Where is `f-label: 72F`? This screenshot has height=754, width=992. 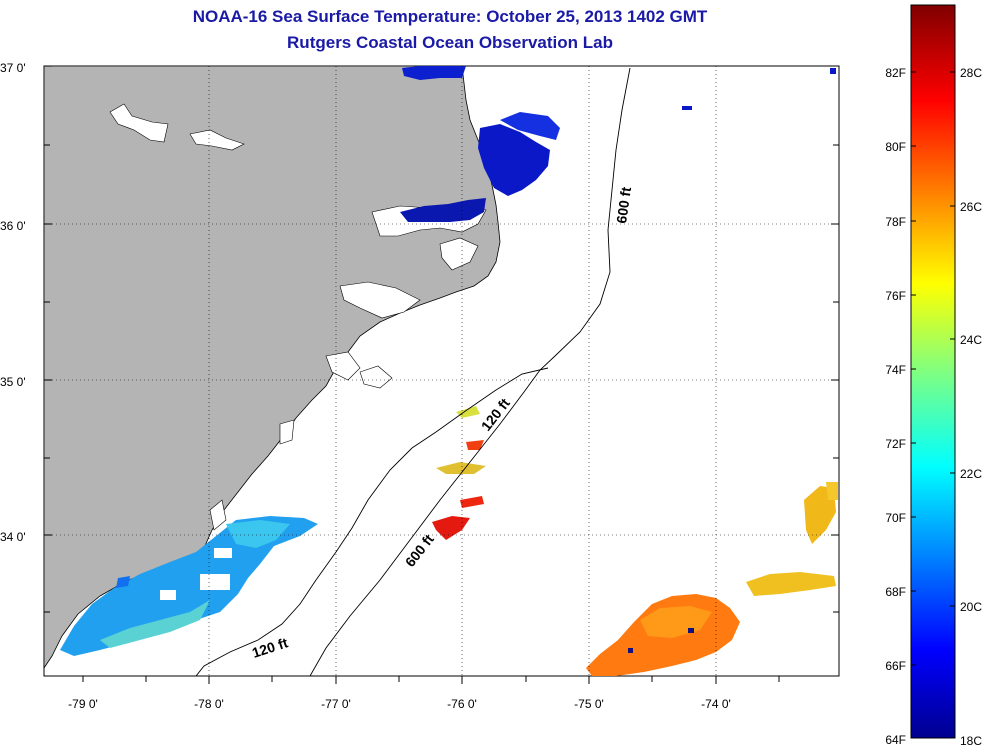
f-label: 72F is located at coordinates (895, 444).